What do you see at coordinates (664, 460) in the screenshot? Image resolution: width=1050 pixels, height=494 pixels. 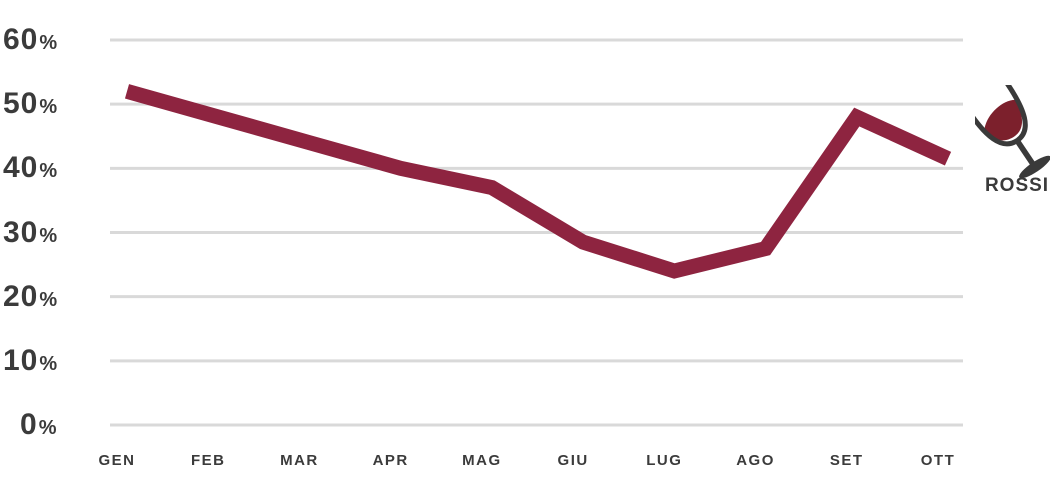 I see `x-tick-label: LUG` at bounding box center [664, 460].